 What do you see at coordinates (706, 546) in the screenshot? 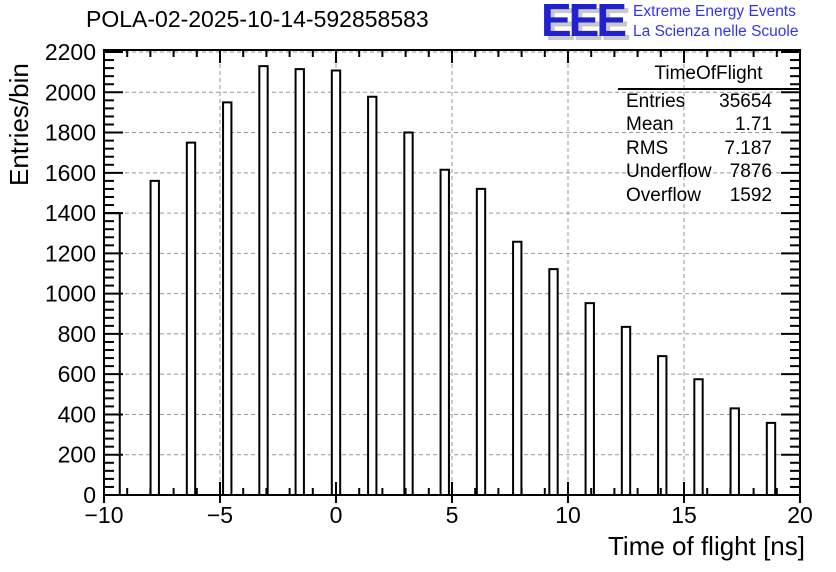
I see `x-axis-title: Time of flight [ns]` at bounding box center [706, 546].